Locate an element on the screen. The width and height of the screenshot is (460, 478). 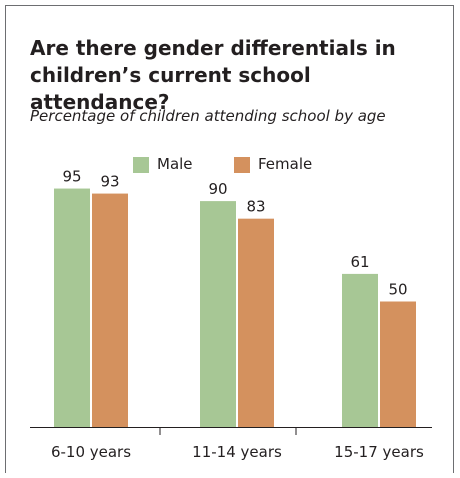
legend-label-male: Male is located at coordinates (175, 164).